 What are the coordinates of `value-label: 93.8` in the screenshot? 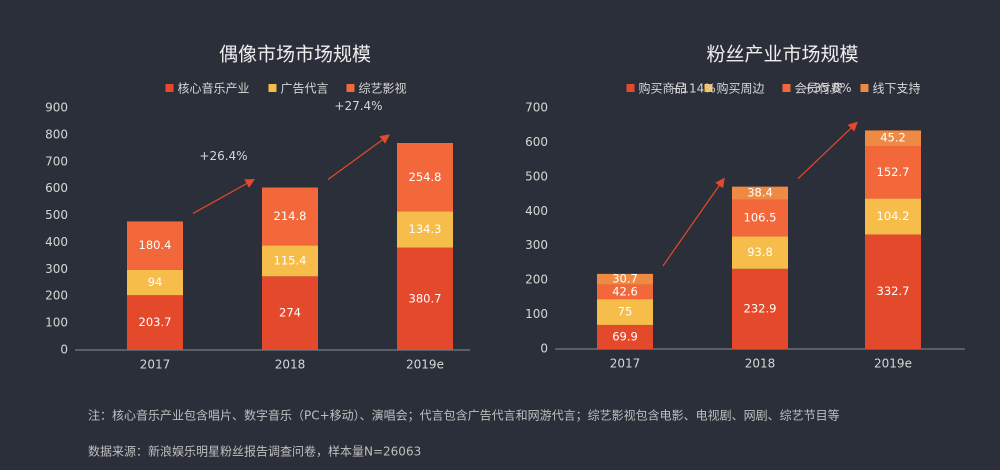 It's located at (760, 252).